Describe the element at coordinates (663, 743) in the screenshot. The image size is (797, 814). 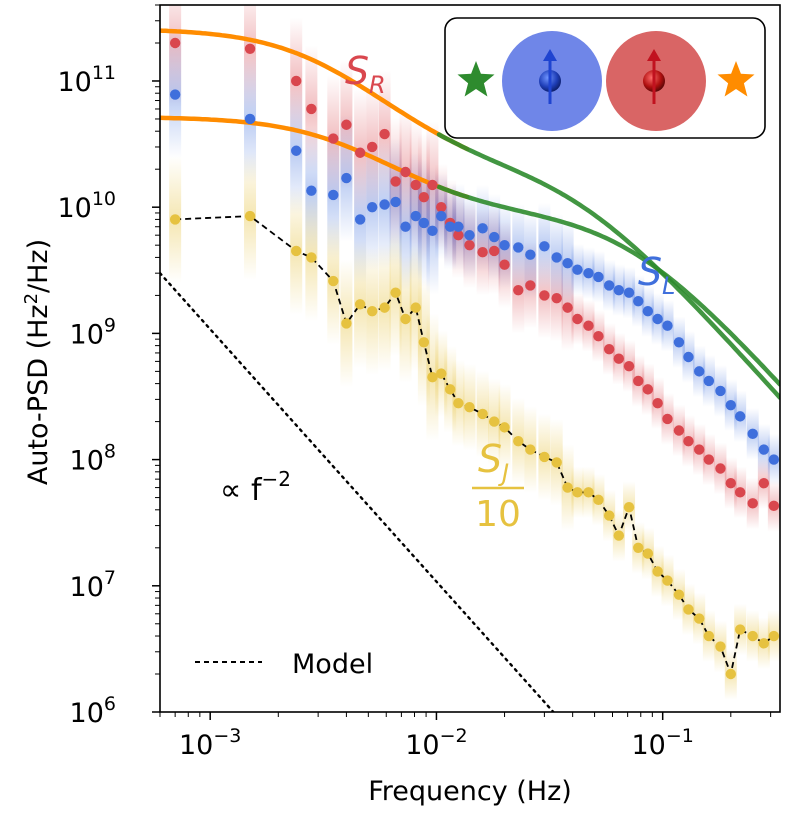
I see `x-tick-label: 10−1` at that location.